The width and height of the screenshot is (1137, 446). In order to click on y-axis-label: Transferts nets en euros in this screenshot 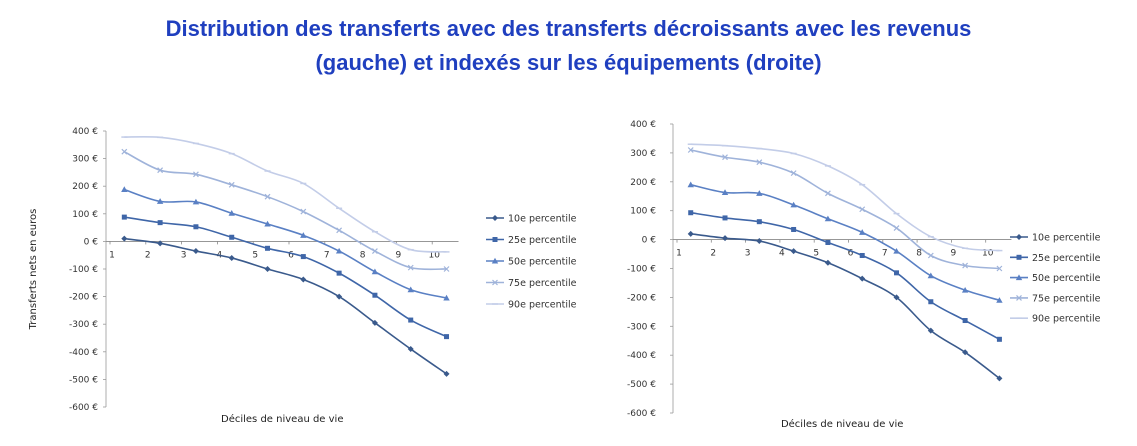, I will do `click(33, 270)`.